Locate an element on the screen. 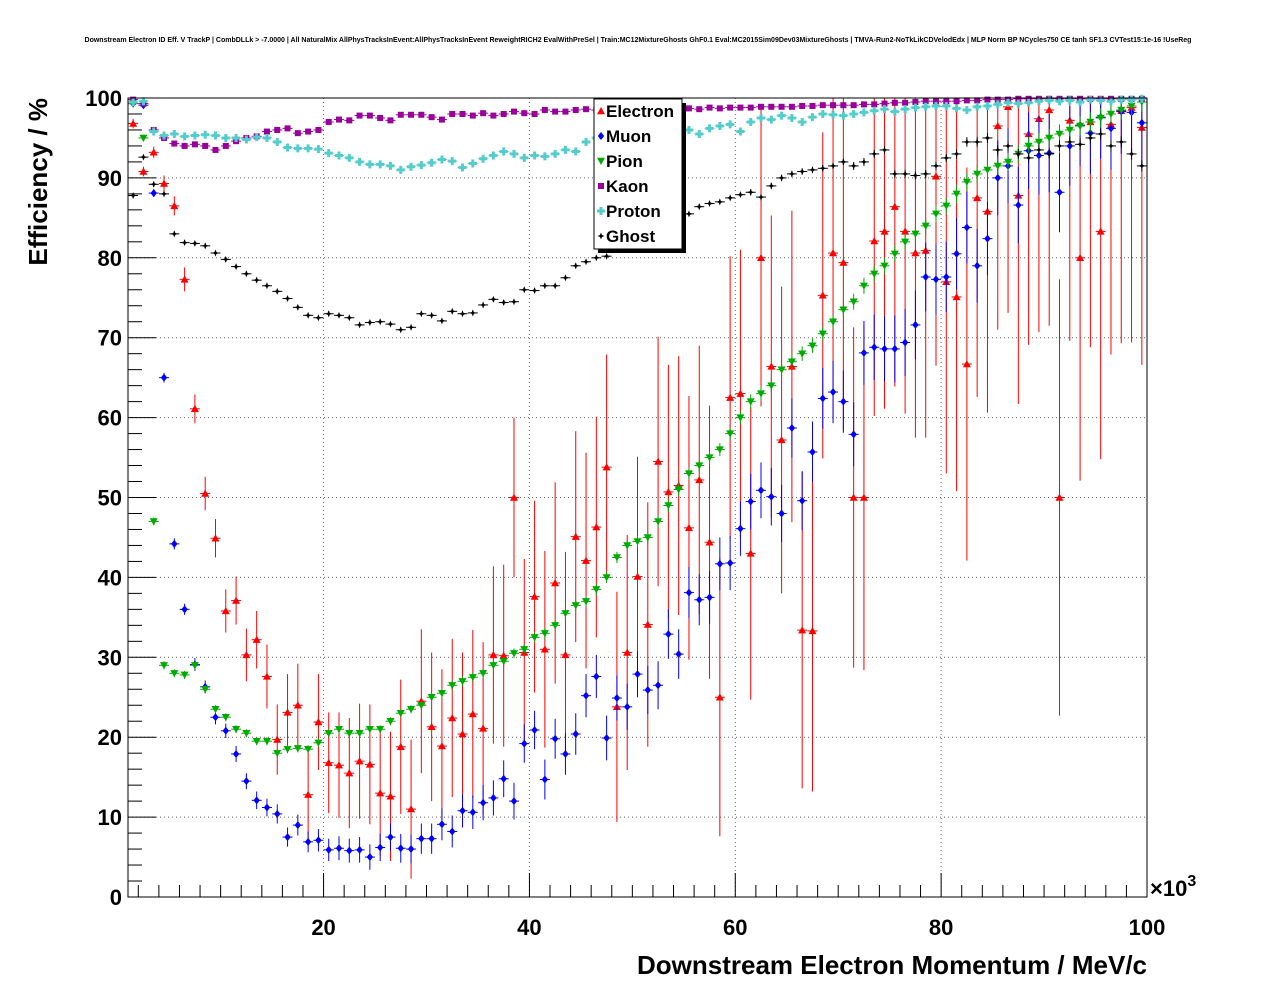 The image size is (1276, 996). x-axis-exponent-base: ×10 is located at coordinates (1168, 888).